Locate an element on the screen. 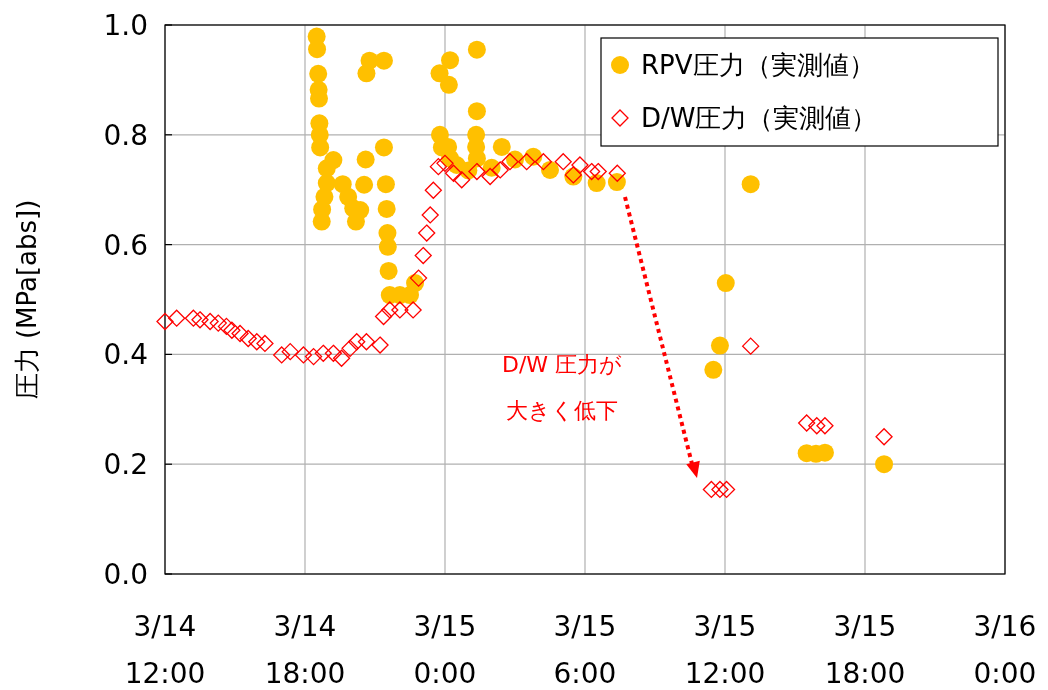 Image resolution: width=1048 pixels, height=690 pixels. legend-label: RPV圧力（実測値） is located at coordinates (758, 65).